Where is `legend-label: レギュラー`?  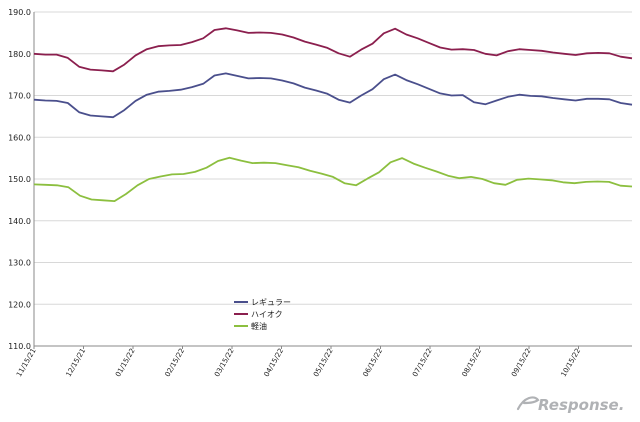 legend-label: レギュラー is located at coordinates (271, 302).